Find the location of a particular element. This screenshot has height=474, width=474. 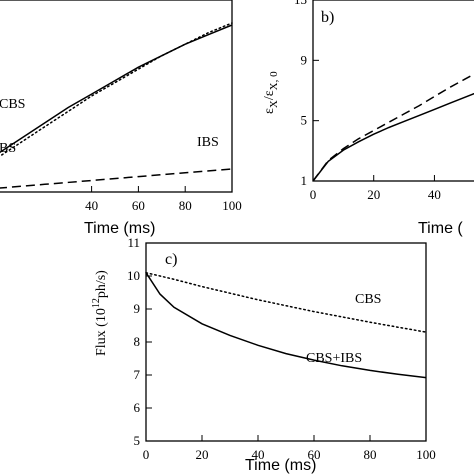

panel-b-series-solid is located at coordinates (393, 137).